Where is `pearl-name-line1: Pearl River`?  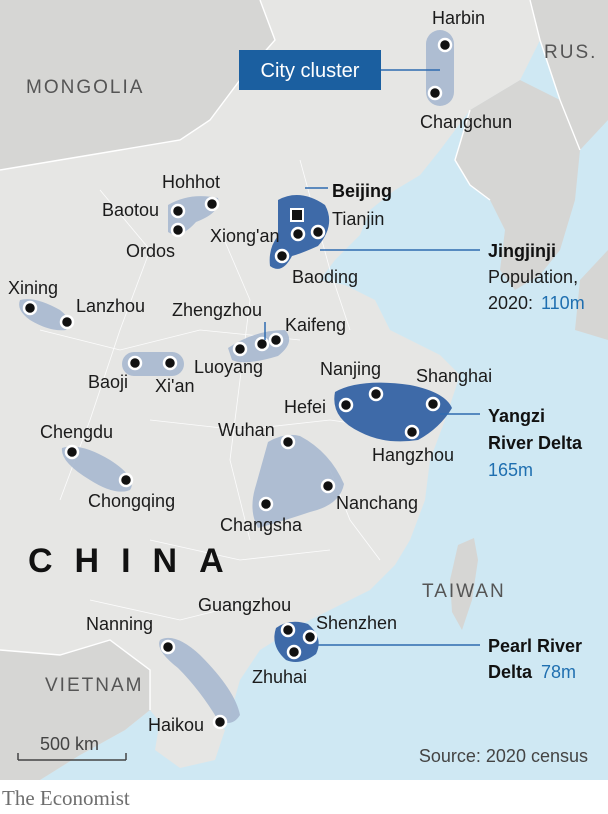 pearl-name-line1: Pearl River is located at coordinates (535, 646).